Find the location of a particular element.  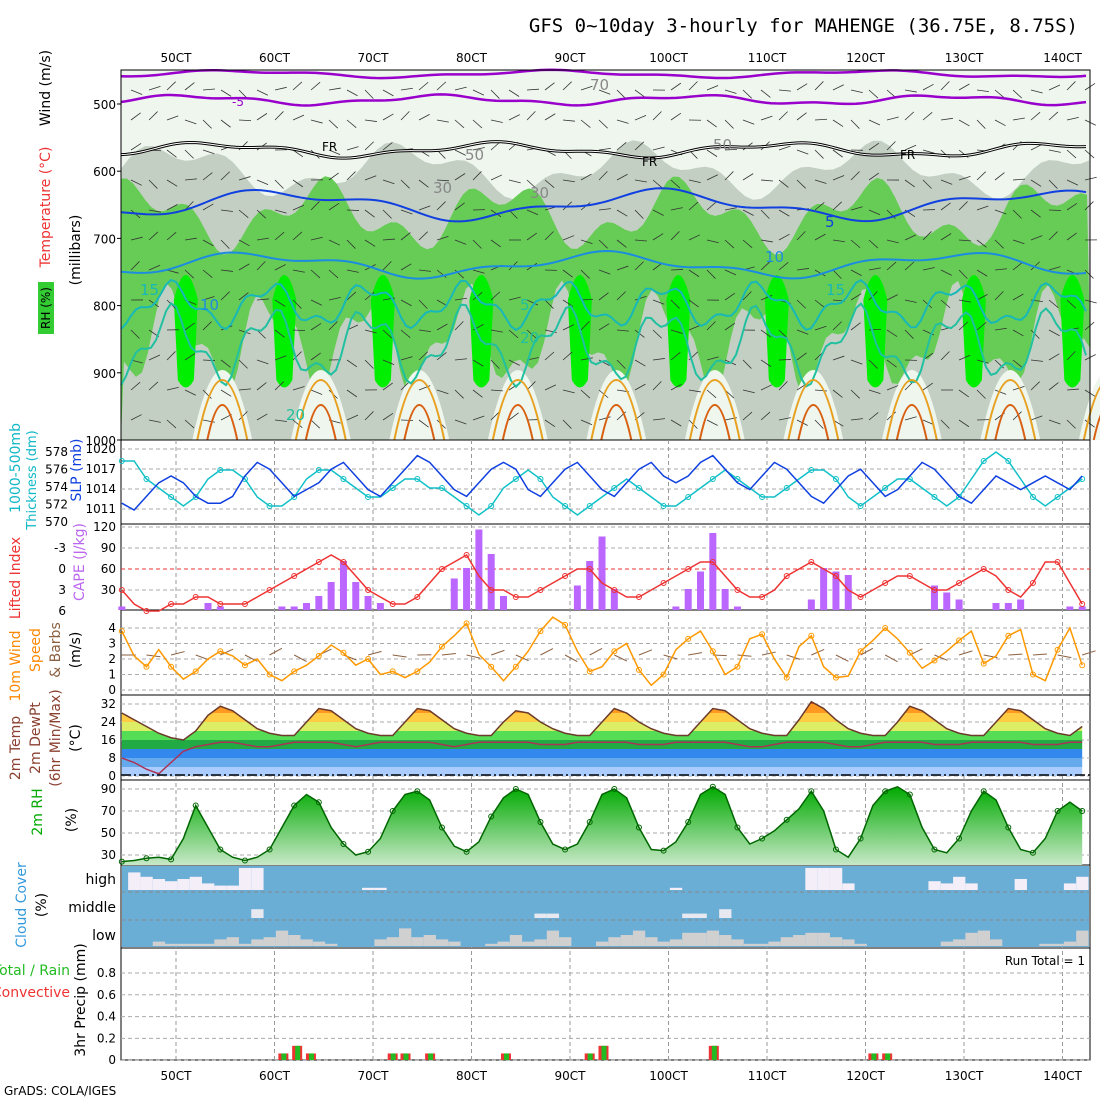

li-tick: 0 is located at coordinates (62, 569).